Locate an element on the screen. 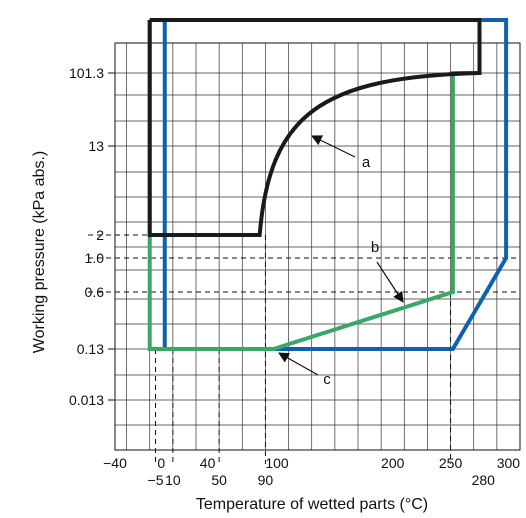 The image size is (526, 518). x-tick-label: 250 is located at coordinates (451, 463).